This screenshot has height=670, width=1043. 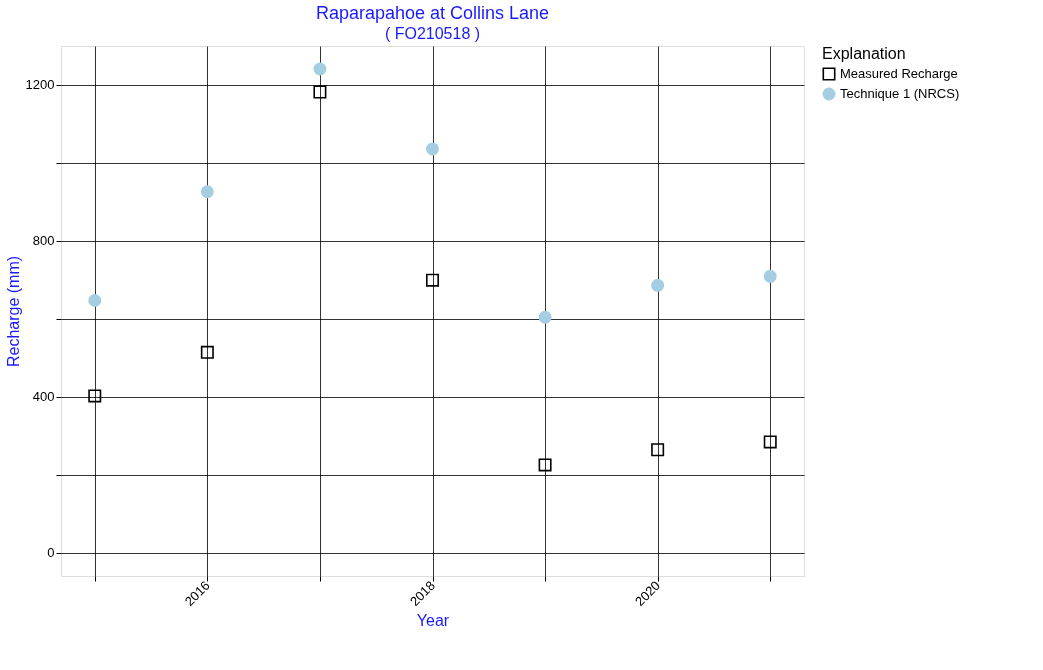 I want to click on y-axis-title: Recharge (mm), so click(x=13, y=311).